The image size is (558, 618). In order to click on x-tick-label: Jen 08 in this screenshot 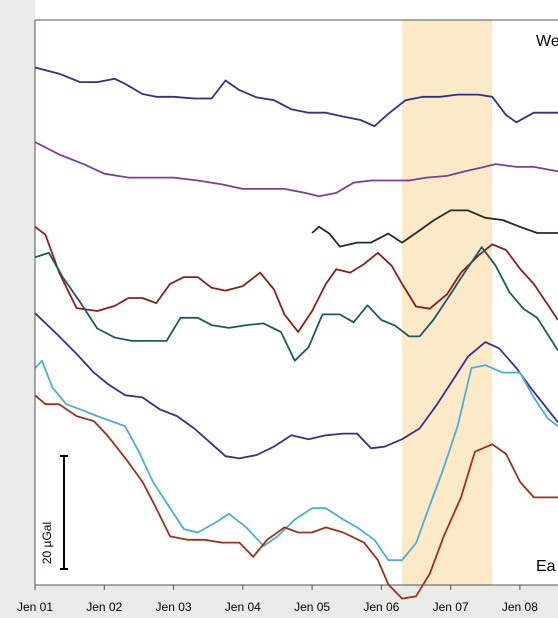, I will do `click(520, 607)`.